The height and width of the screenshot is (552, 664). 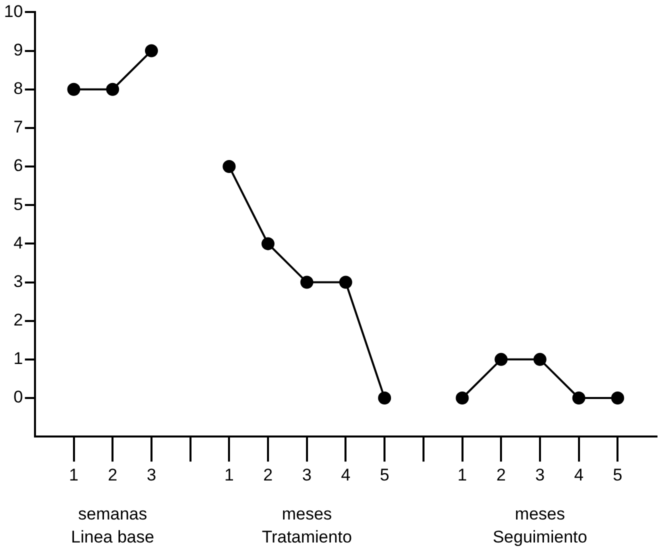 What do you see at coordinates (18, 204) in the screenshot?
I see `y-tick-label: 5` at bounding box center [18, 204].